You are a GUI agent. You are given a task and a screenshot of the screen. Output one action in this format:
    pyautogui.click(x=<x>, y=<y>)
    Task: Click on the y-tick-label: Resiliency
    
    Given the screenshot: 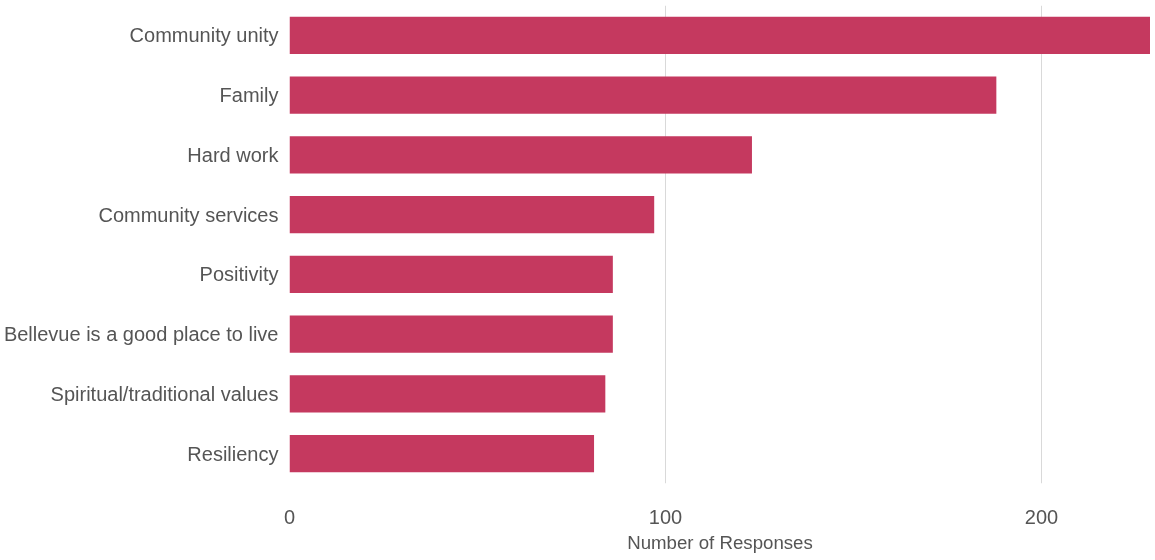 What is the action you would take?
    pyautogui.click(x=233, y=453)
    